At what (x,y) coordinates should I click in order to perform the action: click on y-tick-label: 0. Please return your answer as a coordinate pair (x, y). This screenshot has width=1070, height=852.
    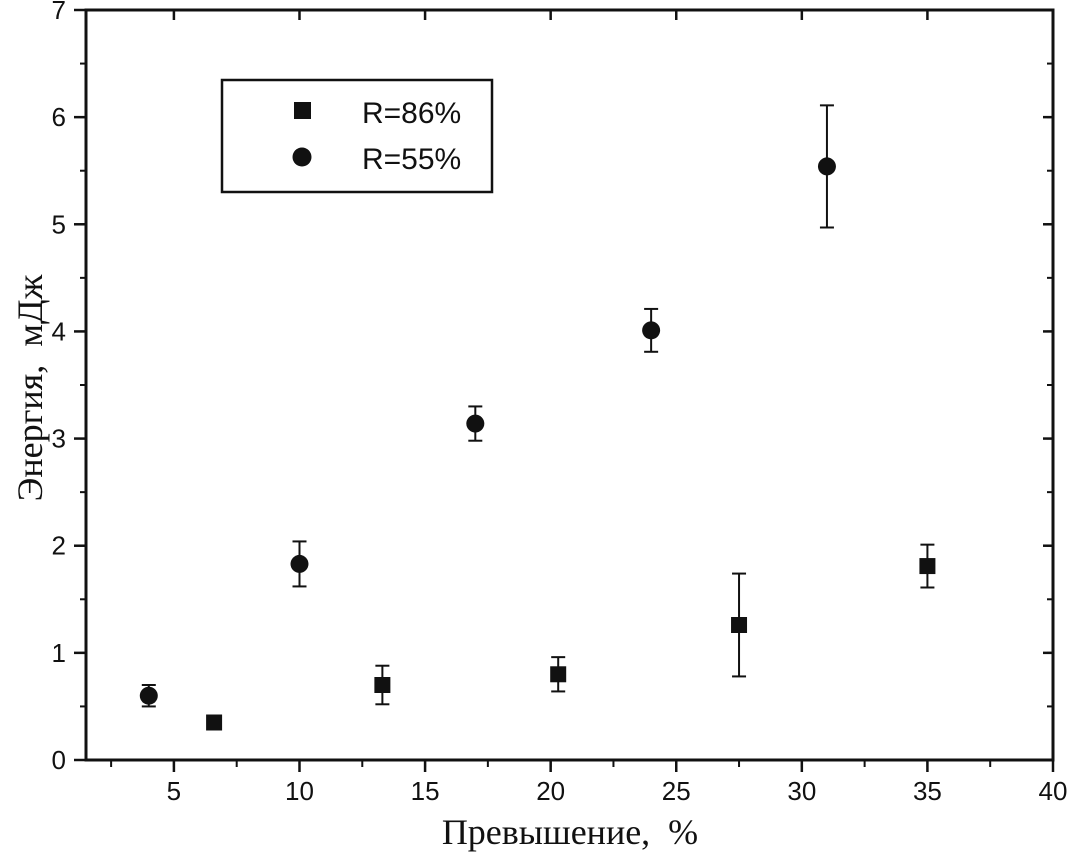
    Looking at the image, I should click on (59, 760).